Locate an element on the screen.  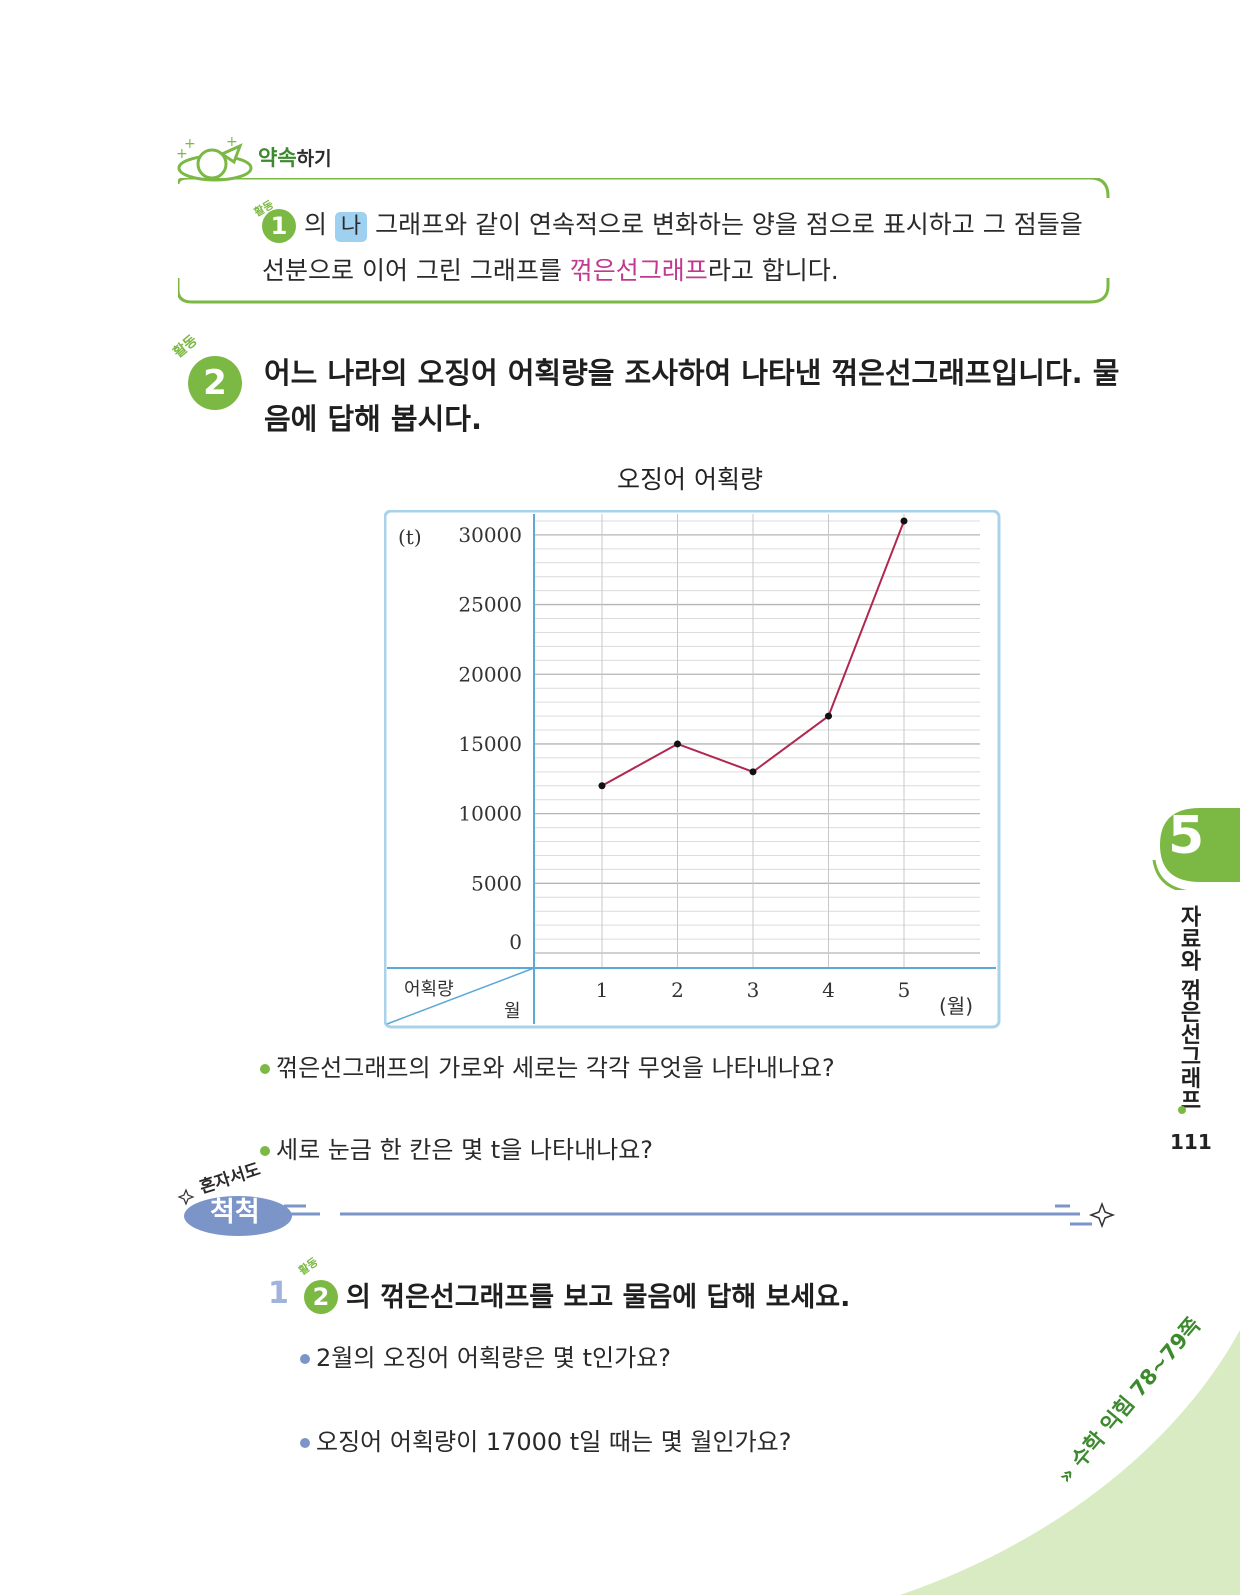
y-tick-label: 25000 is located at coordinates (490, 605).